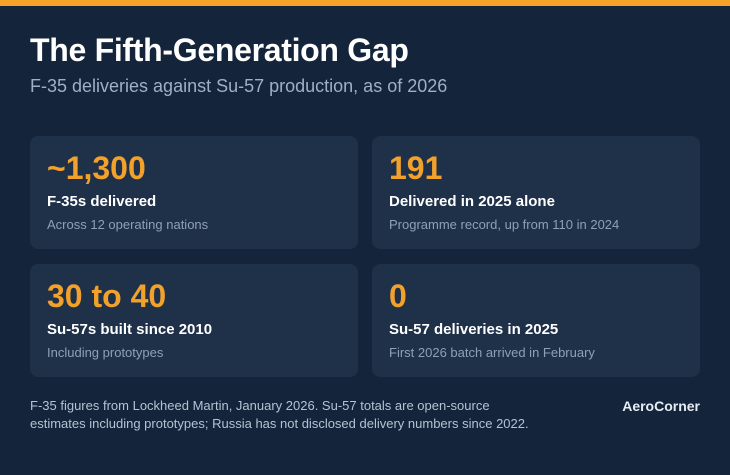 The image size is (730, 475). I want to click on accent-bar, so click(365, 3).